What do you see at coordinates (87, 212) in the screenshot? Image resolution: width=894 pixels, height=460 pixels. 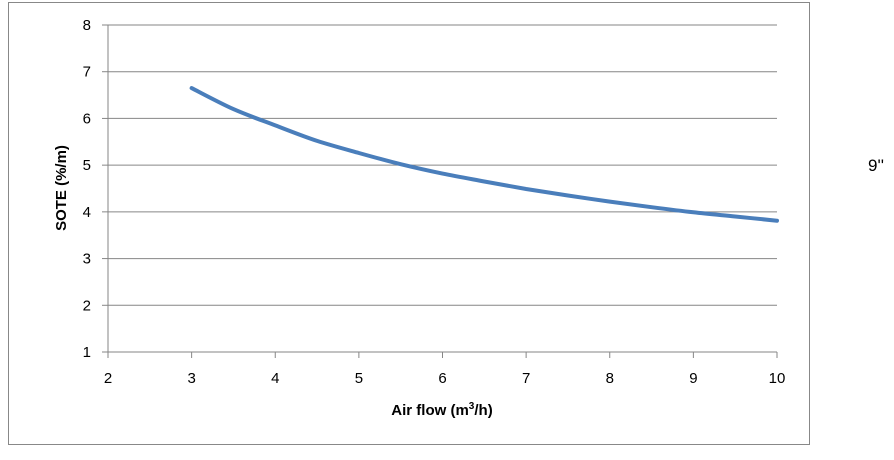 I see `y-tick-label-4: 4` at bounding box center [87, 212].